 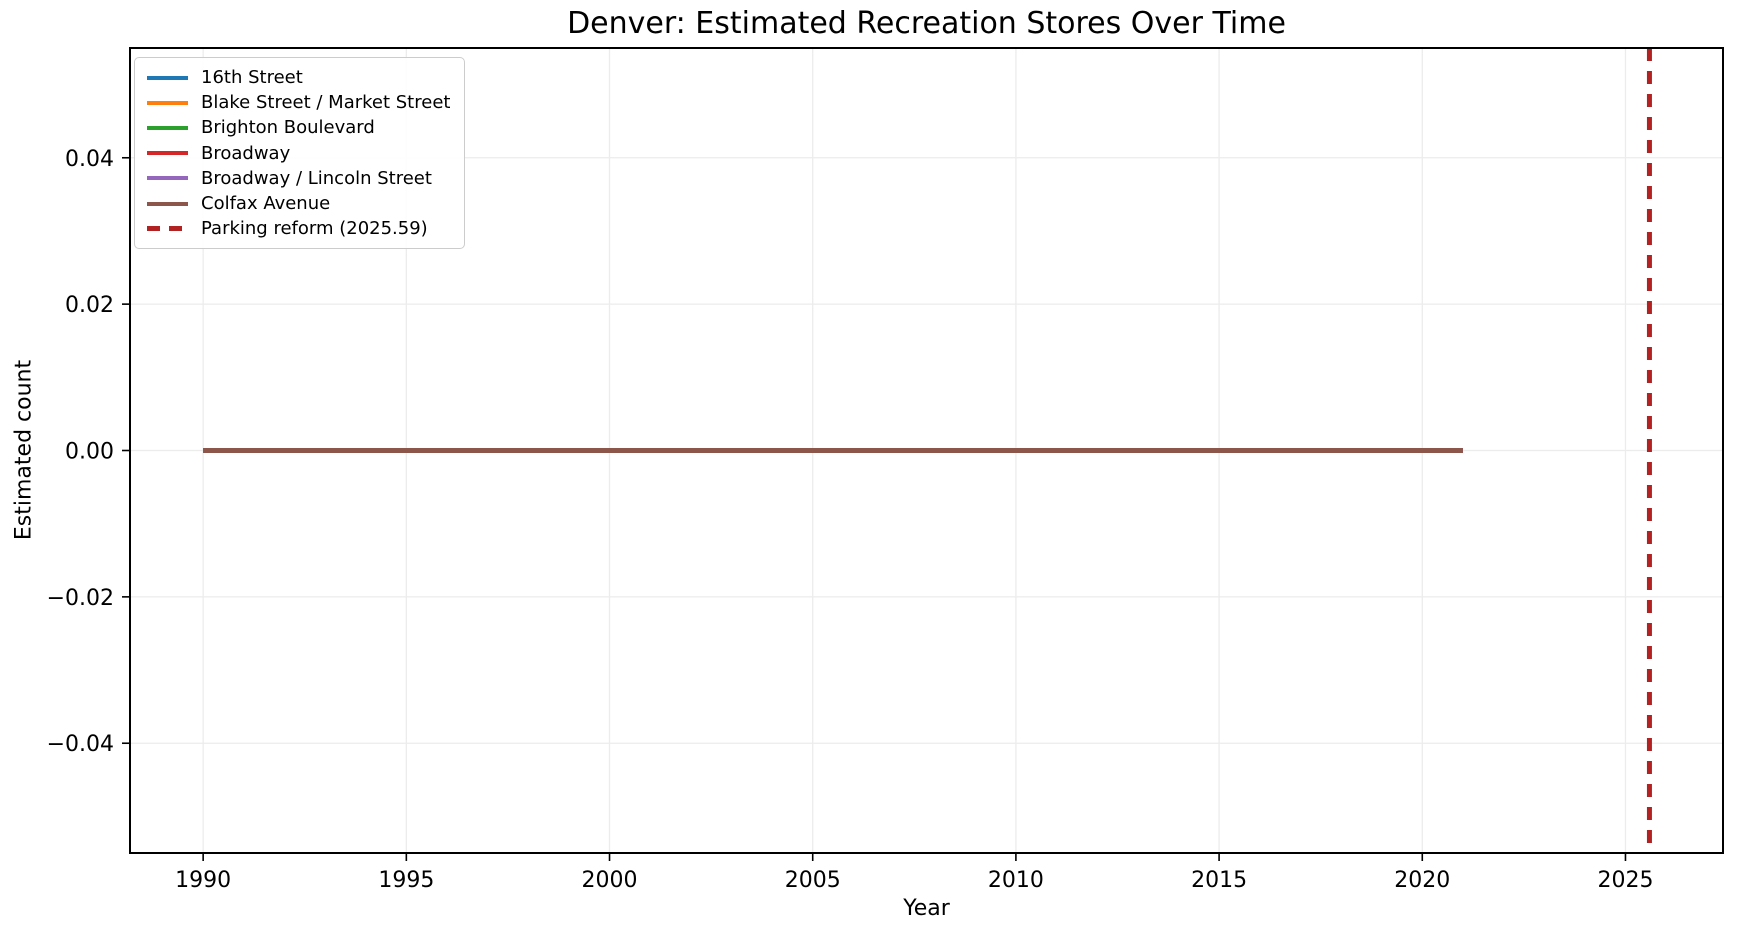 What do you see at coordinates (167, 77) in the screenshot?
I see `legend-swatch-16th-street` at bounding box center [167, 77].